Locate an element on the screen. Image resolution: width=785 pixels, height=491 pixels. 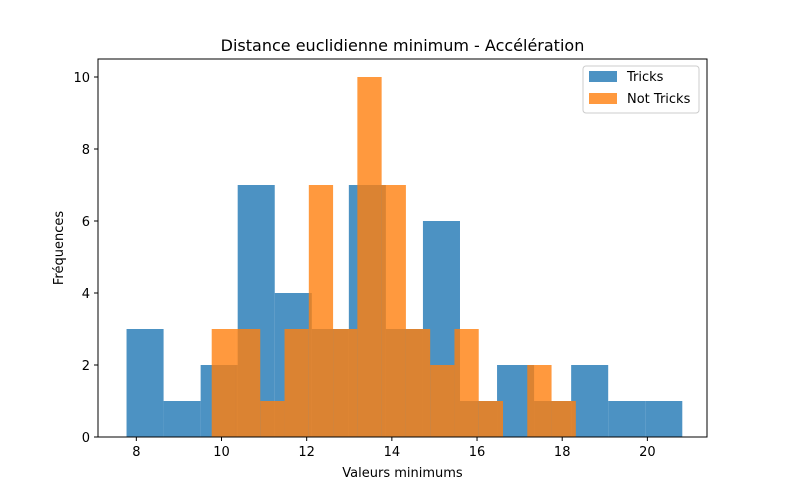
x-tick-label: 16 is located at coordinates (477, 452).